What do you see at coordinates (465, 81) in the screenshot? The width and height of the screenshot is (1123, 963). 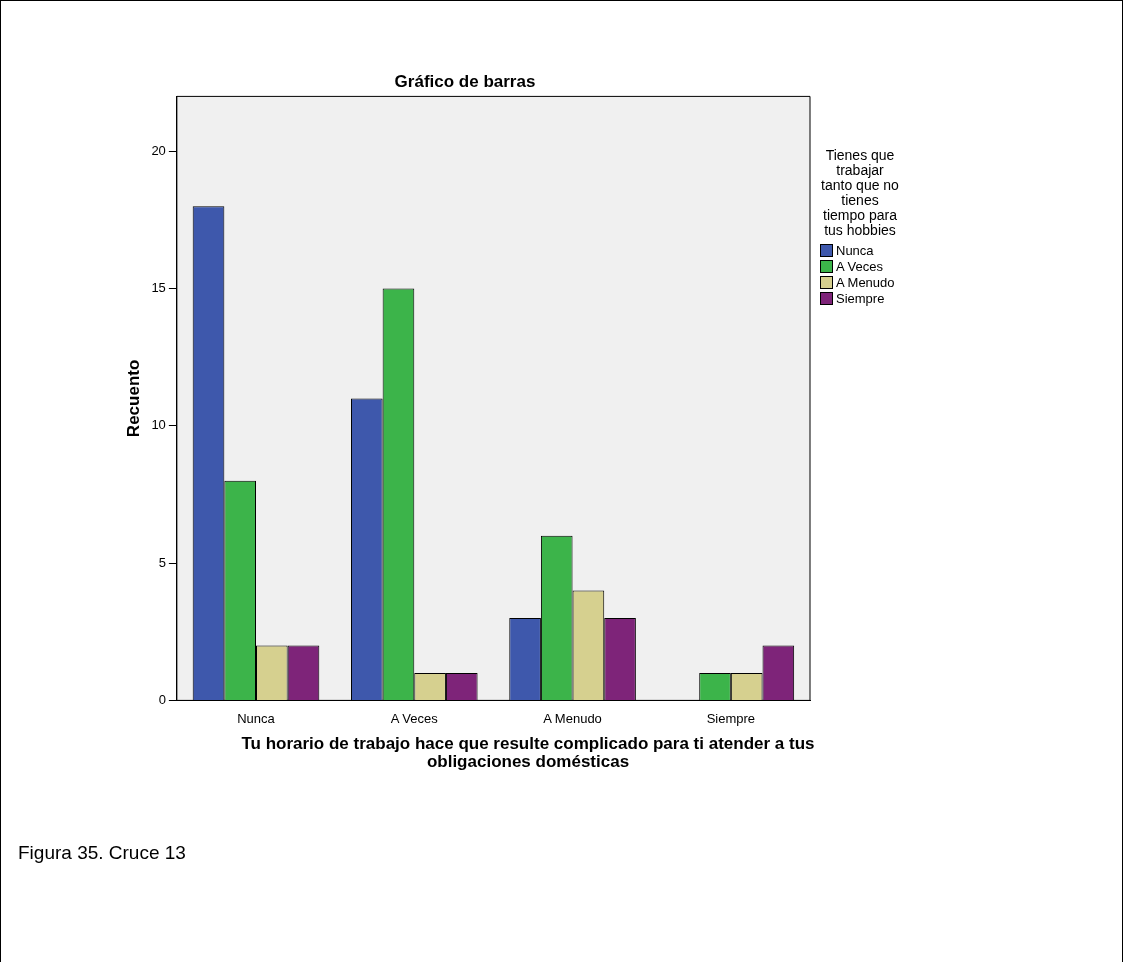 I see `chart-title: Gráfico de barras` at bounding box center [465, 81].